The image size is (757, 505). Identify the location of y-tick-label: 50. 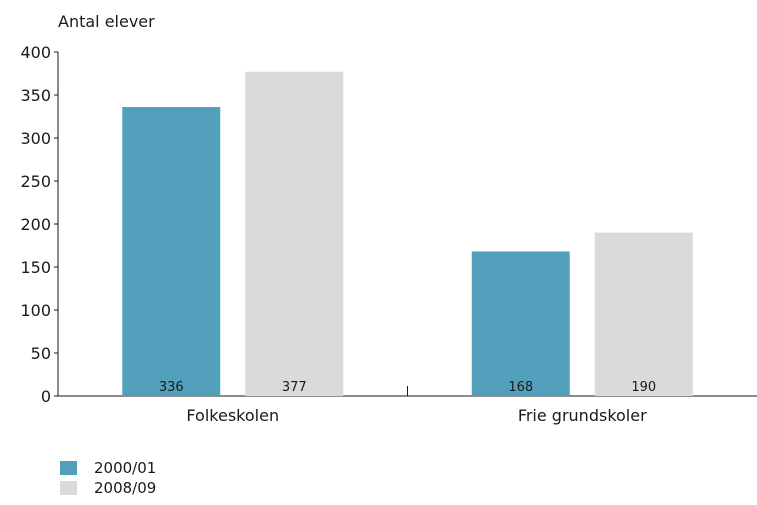
(41, 353).